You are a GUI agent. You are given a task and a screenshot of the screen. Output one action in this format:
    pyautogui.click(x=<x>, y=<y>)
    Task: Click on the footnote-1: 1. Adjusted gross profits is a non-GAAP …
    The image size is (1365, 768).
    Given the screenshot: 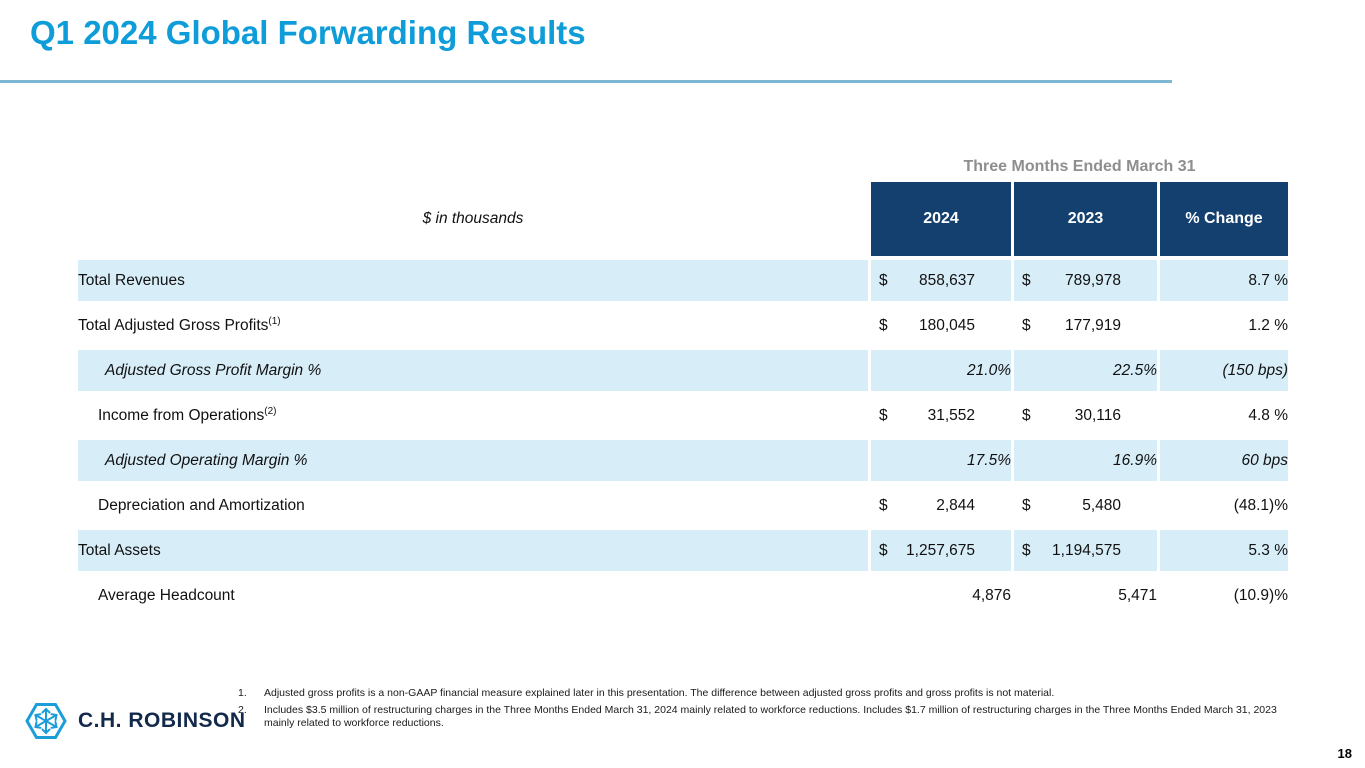 What is the action you would take?
    pyautogui.click(x=764, y=694)
    